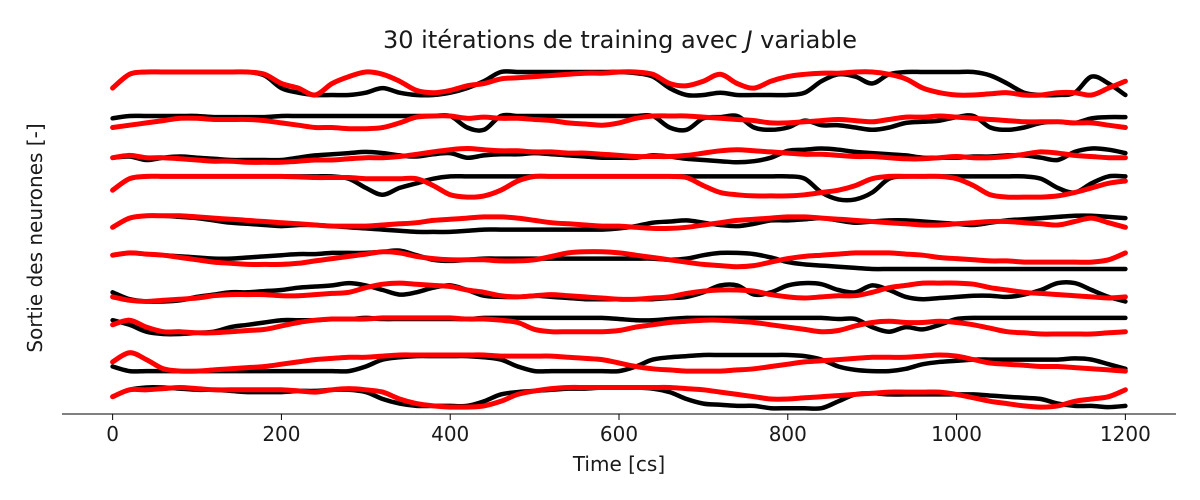 The width and height of the screenshot is (1200, 500). What do you see at coordinates (112, 434) in the screenshot?
I see `x-tick-label-0: 0` at bounding box center [112, 434].